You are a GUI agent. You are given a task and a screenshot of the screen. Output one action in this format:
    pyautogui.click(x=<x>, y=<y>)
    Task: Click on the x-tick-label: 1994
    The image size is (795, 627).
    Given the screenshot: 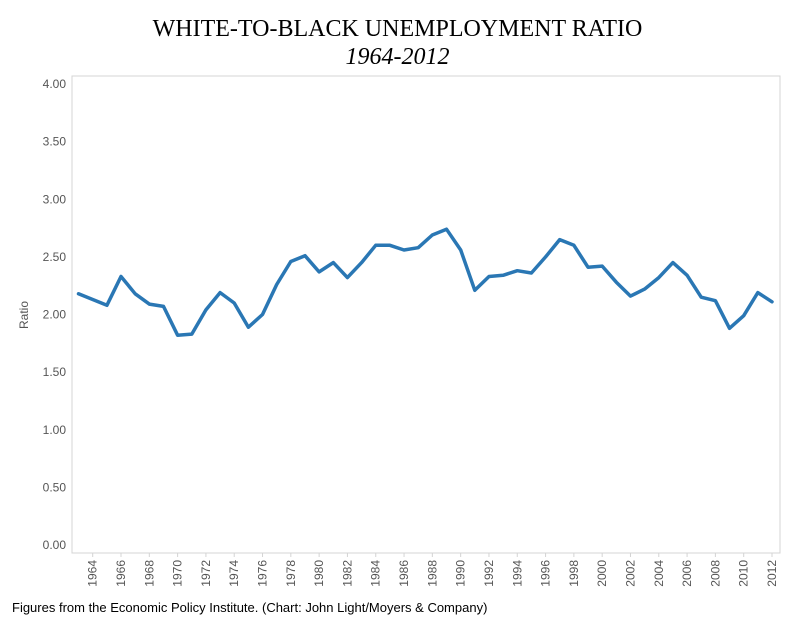 What is the action you would take?
    pyautogui.click(x=517, y=573)
    